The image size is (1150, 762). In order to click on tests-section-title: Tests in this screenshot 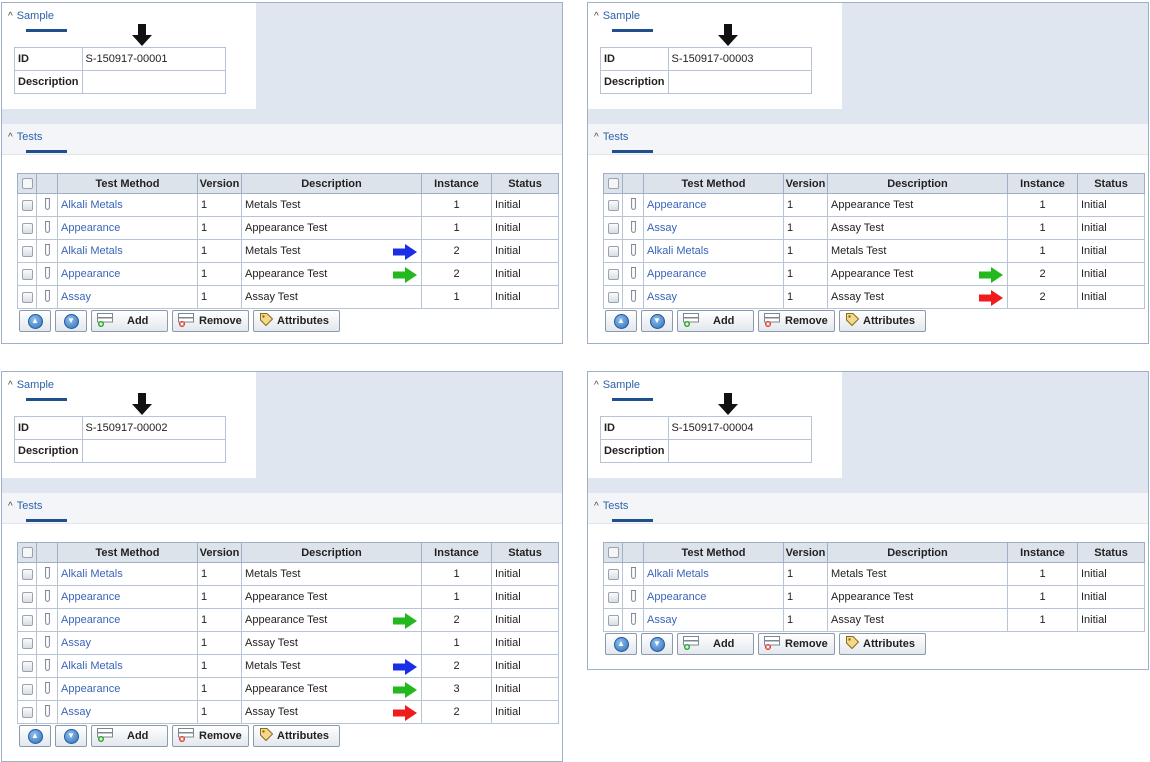, I will do `click(29, 506)`.